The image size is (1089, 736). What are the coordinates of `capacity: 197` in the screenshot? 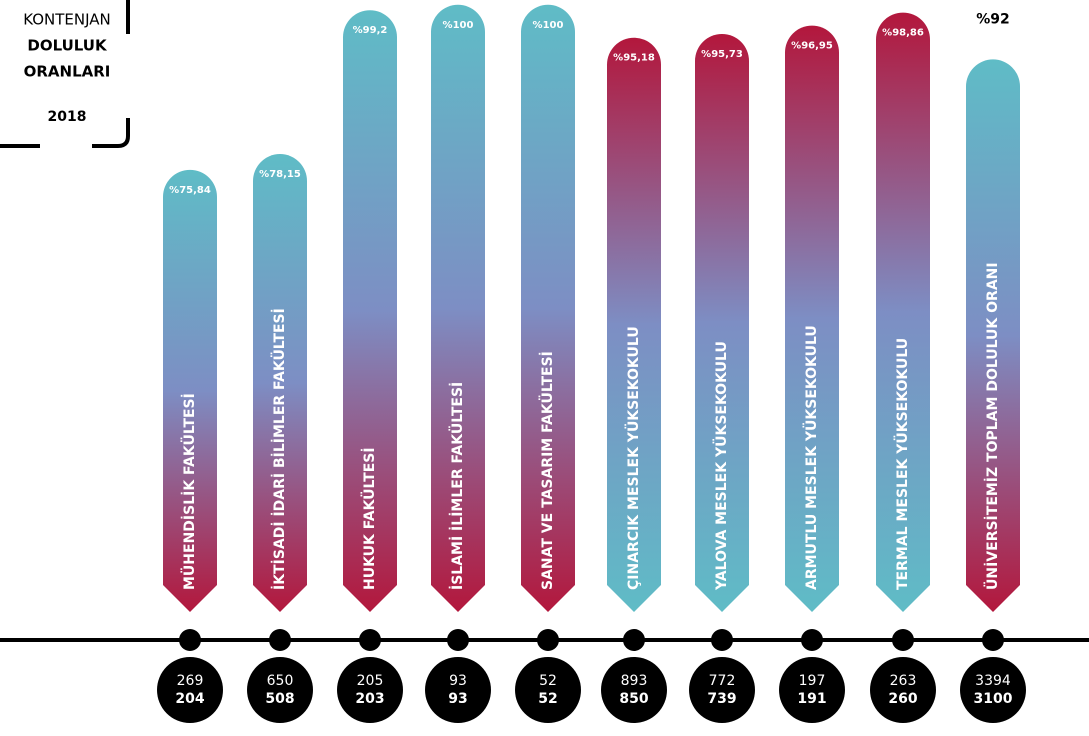 It's located at (812, 681).